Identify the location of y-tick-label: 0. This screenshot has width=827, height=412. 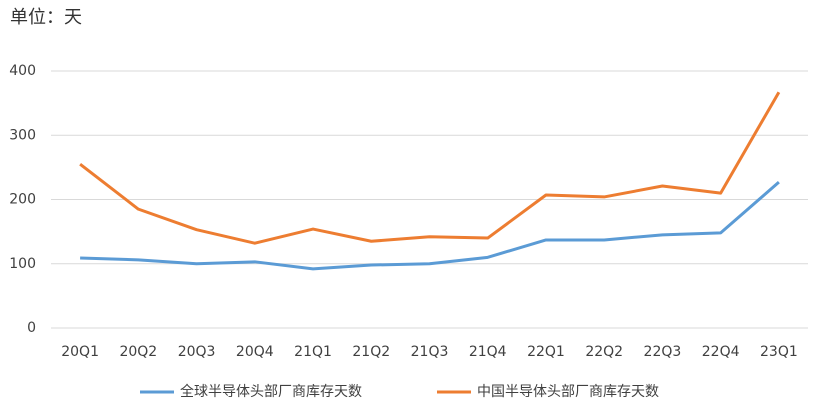
(31, 328).